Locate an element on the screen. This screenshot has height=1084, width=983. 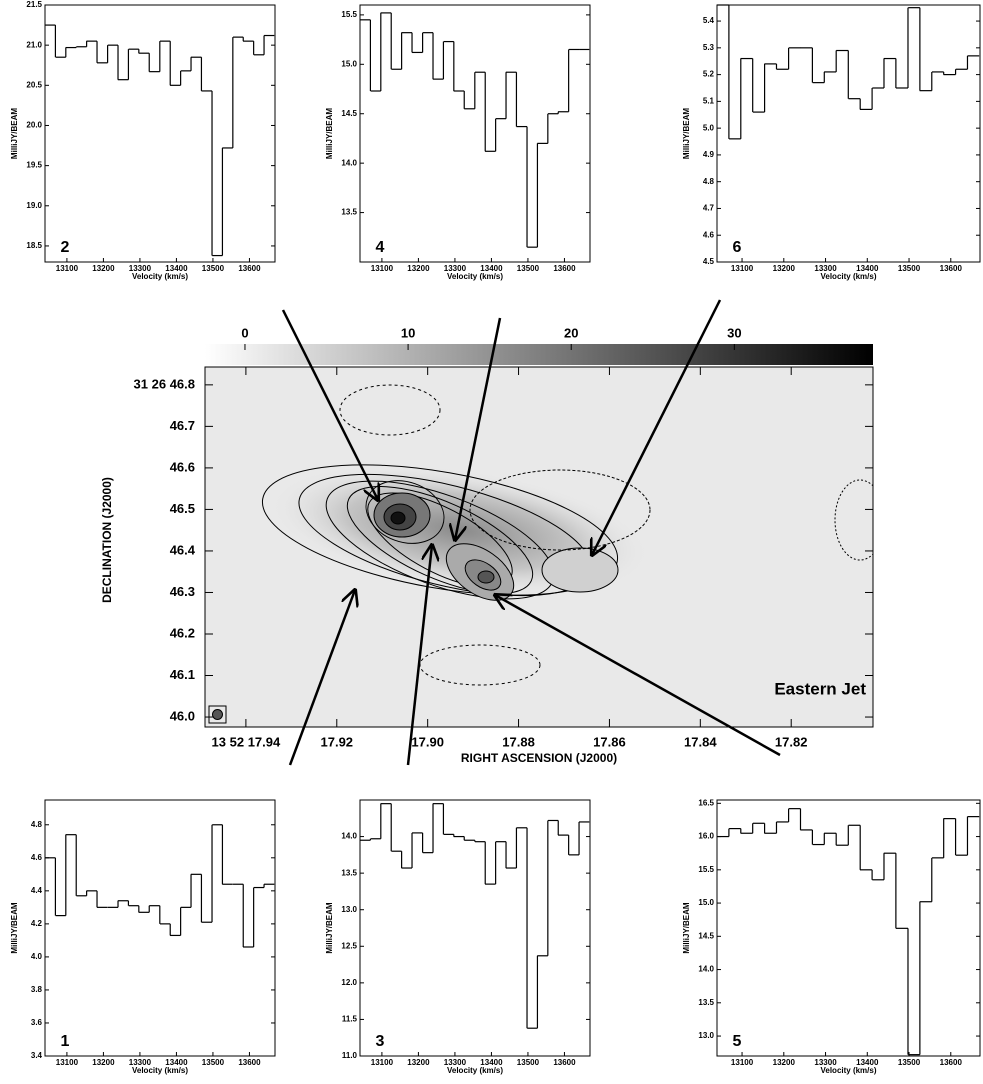
y-tick-label: 4.6 is located at coordinates (709, 234).